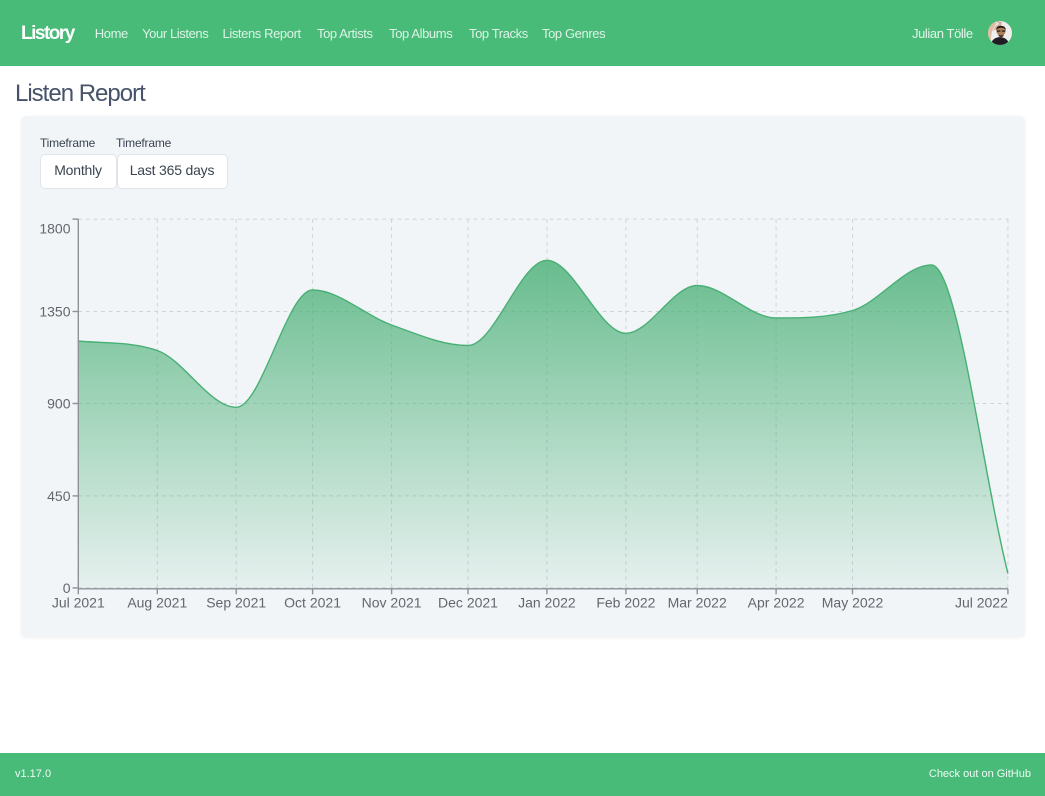  I want to click on svg-text: 0, so click(67, 588).